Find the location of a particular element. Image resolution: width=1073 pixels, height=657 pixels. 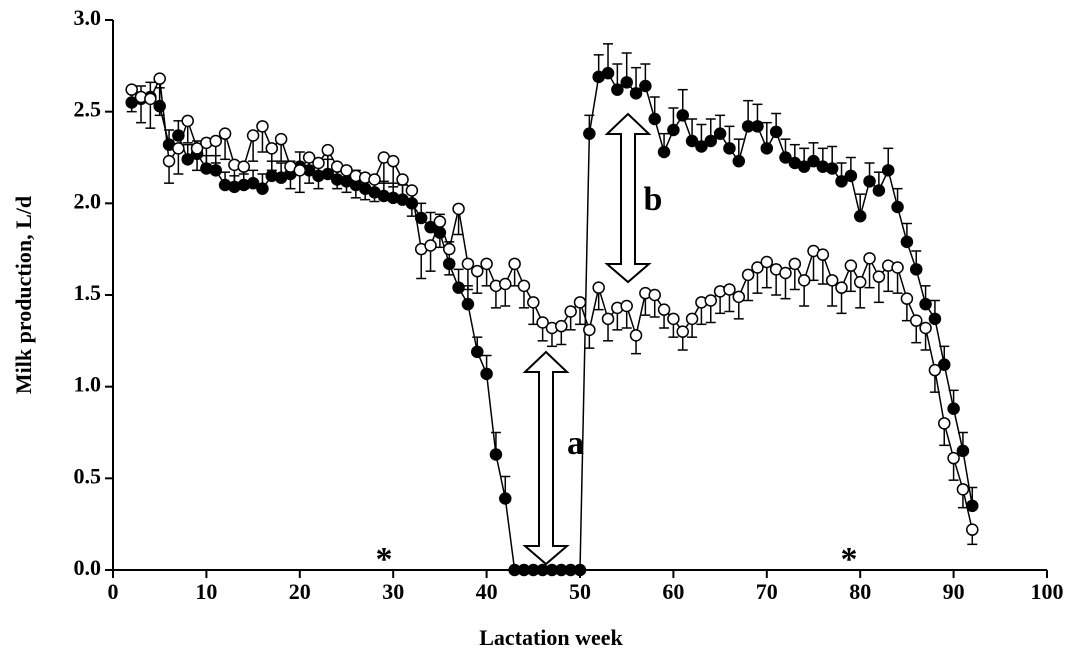

y-tick-label: 2.5 is located at coordinates (88, 109).